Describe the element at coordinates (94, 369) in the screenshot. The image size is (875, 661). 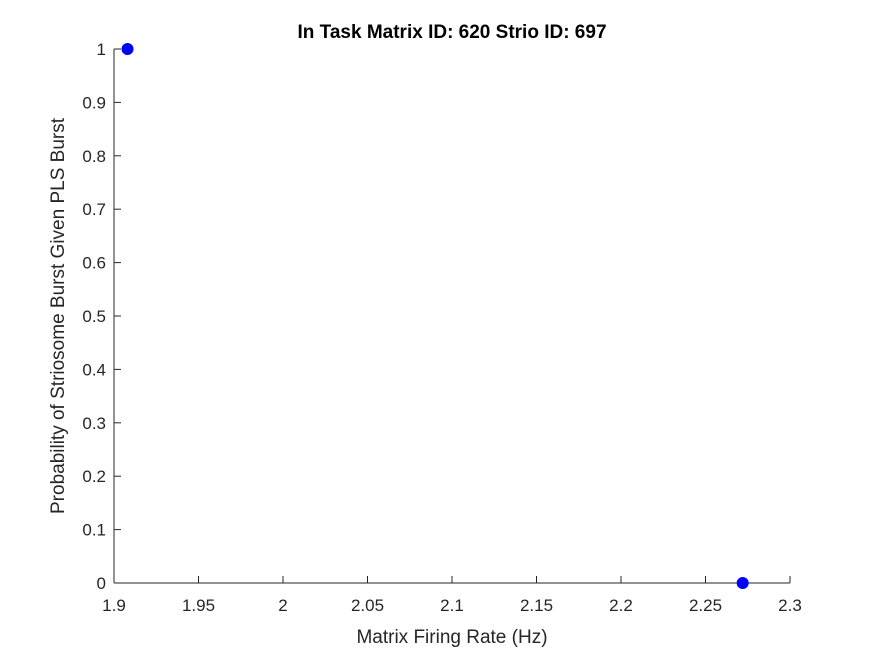
I see `y-tick-label: 0.4` at that location.